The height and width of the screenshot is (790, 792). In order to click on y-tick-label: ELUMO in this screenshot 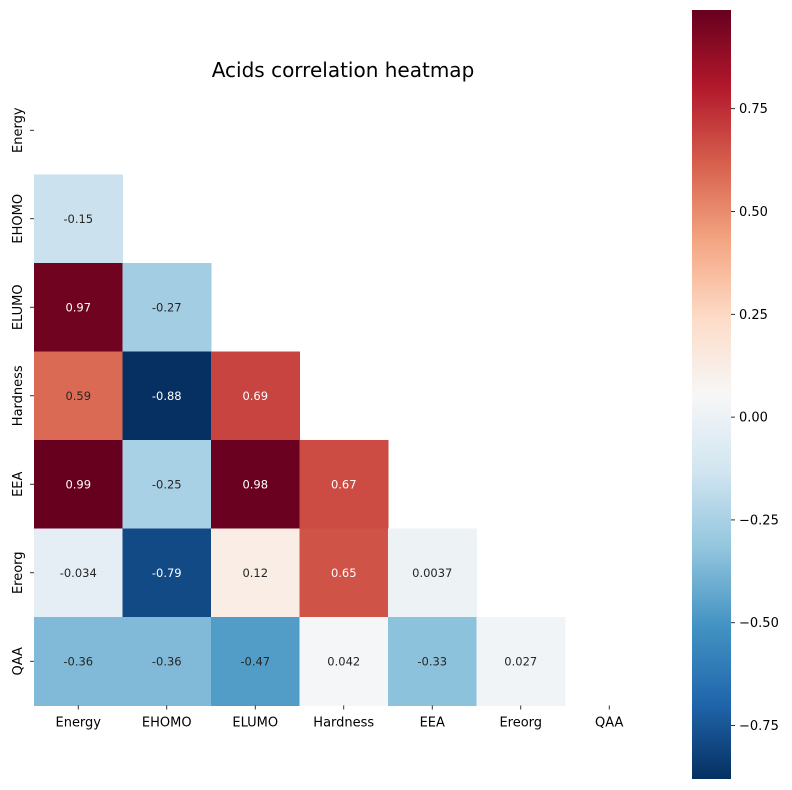, I will do `click(18, 307)`.